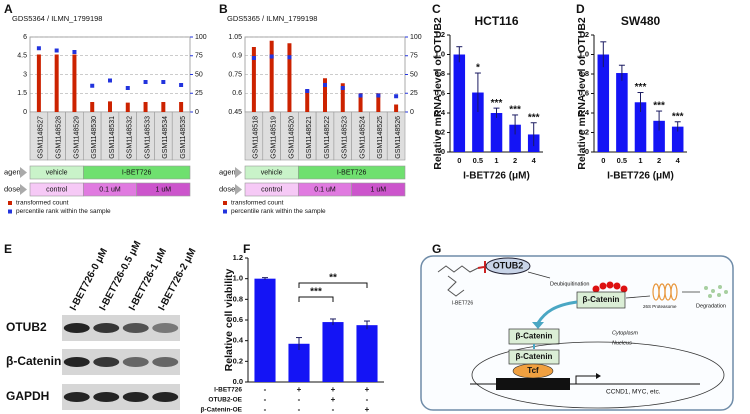 This screenshot has height=414, width=750. What do you see at coordinates (225, 400) in the screenshot?
I see `condition-label: OTUB2-OE` at bounding box center [225, 400].